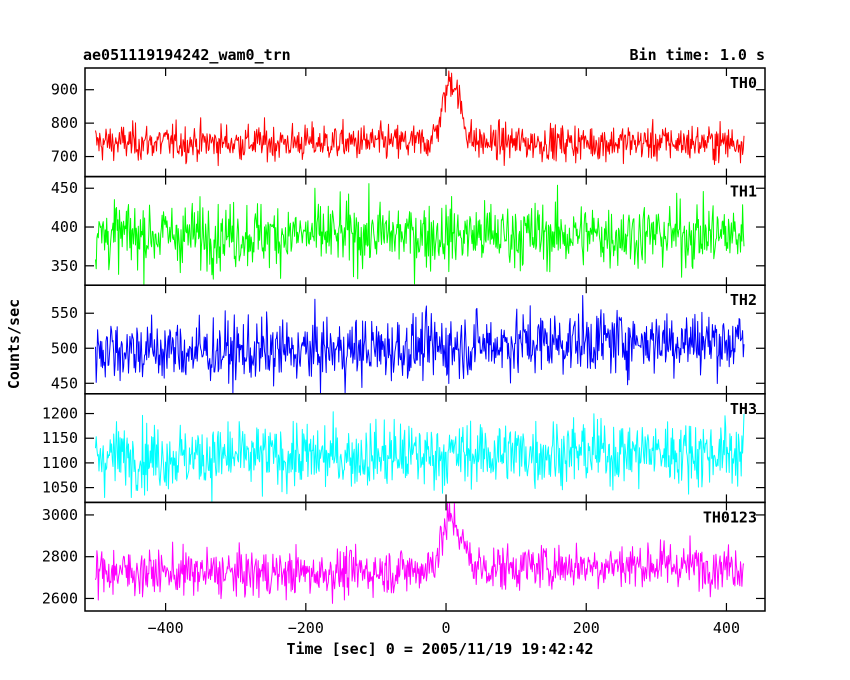  I want to click on panel-th0-ytick-label: 800, so click(64, 123).